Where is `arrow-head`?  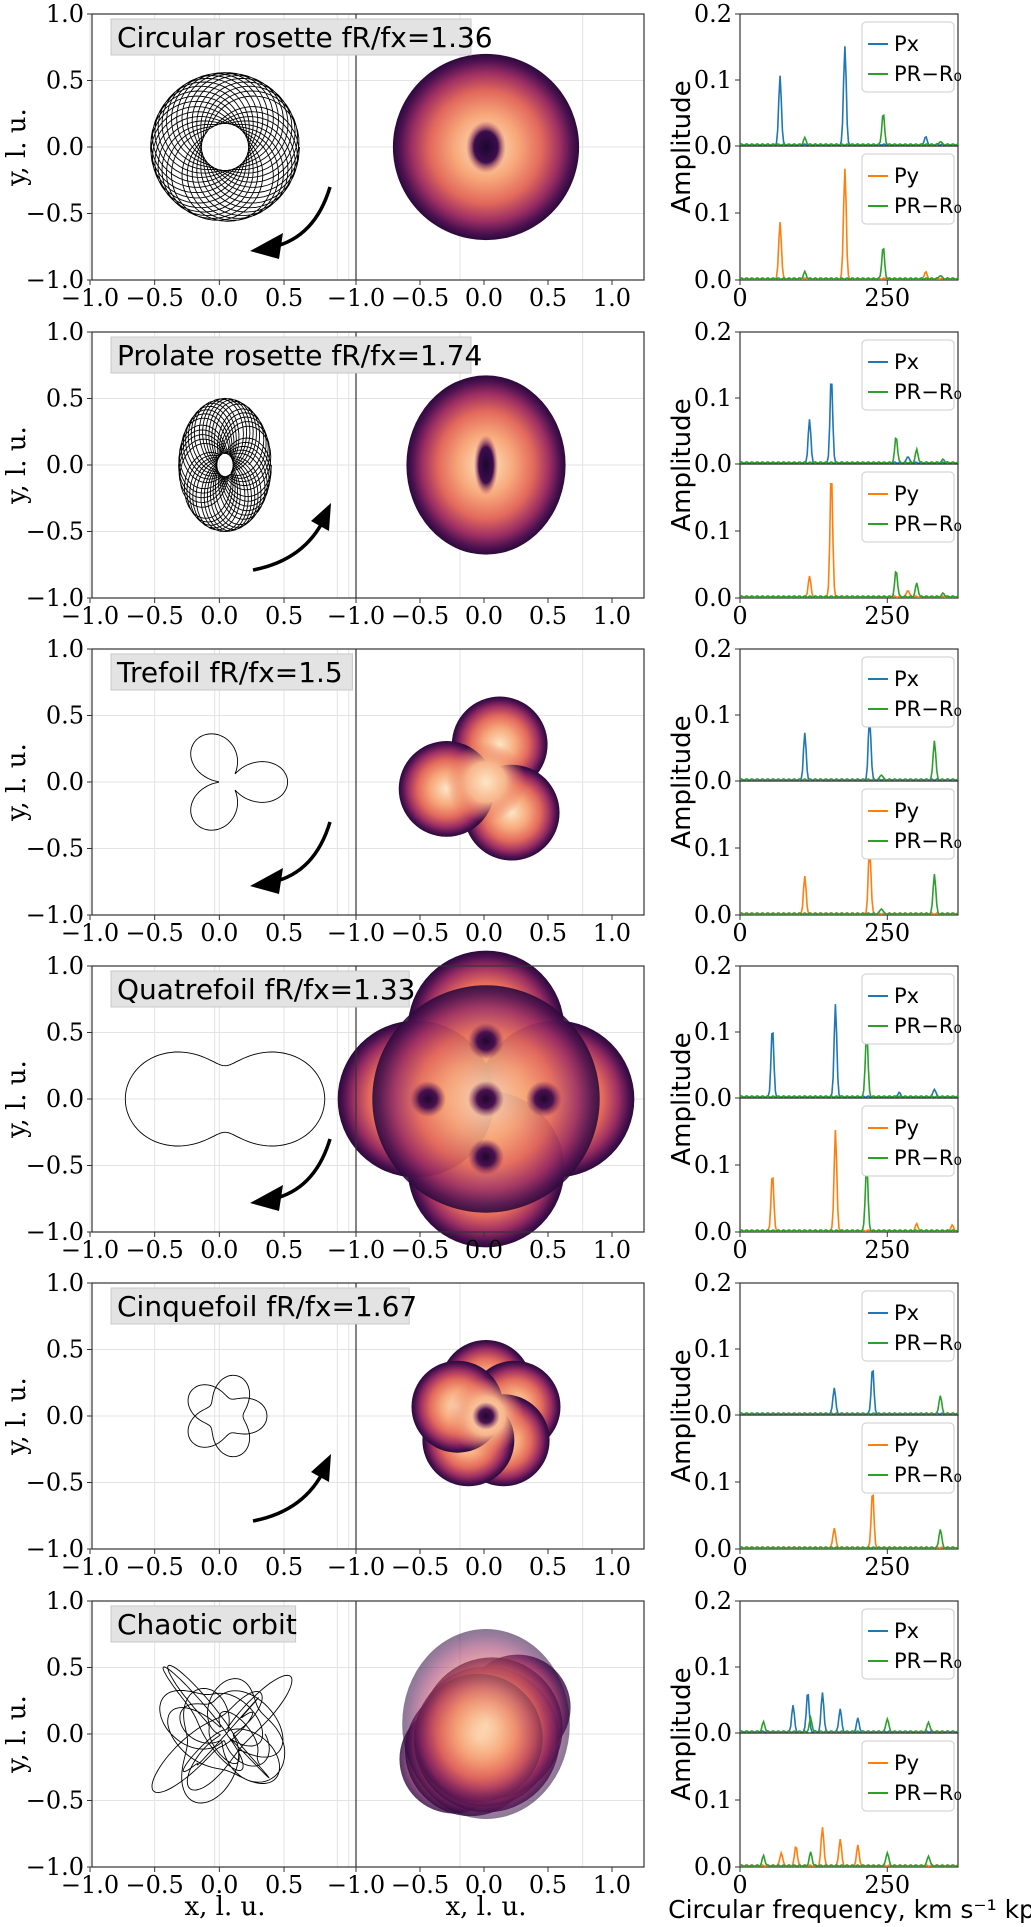
arrow-head is located at coordinates (266, 881).